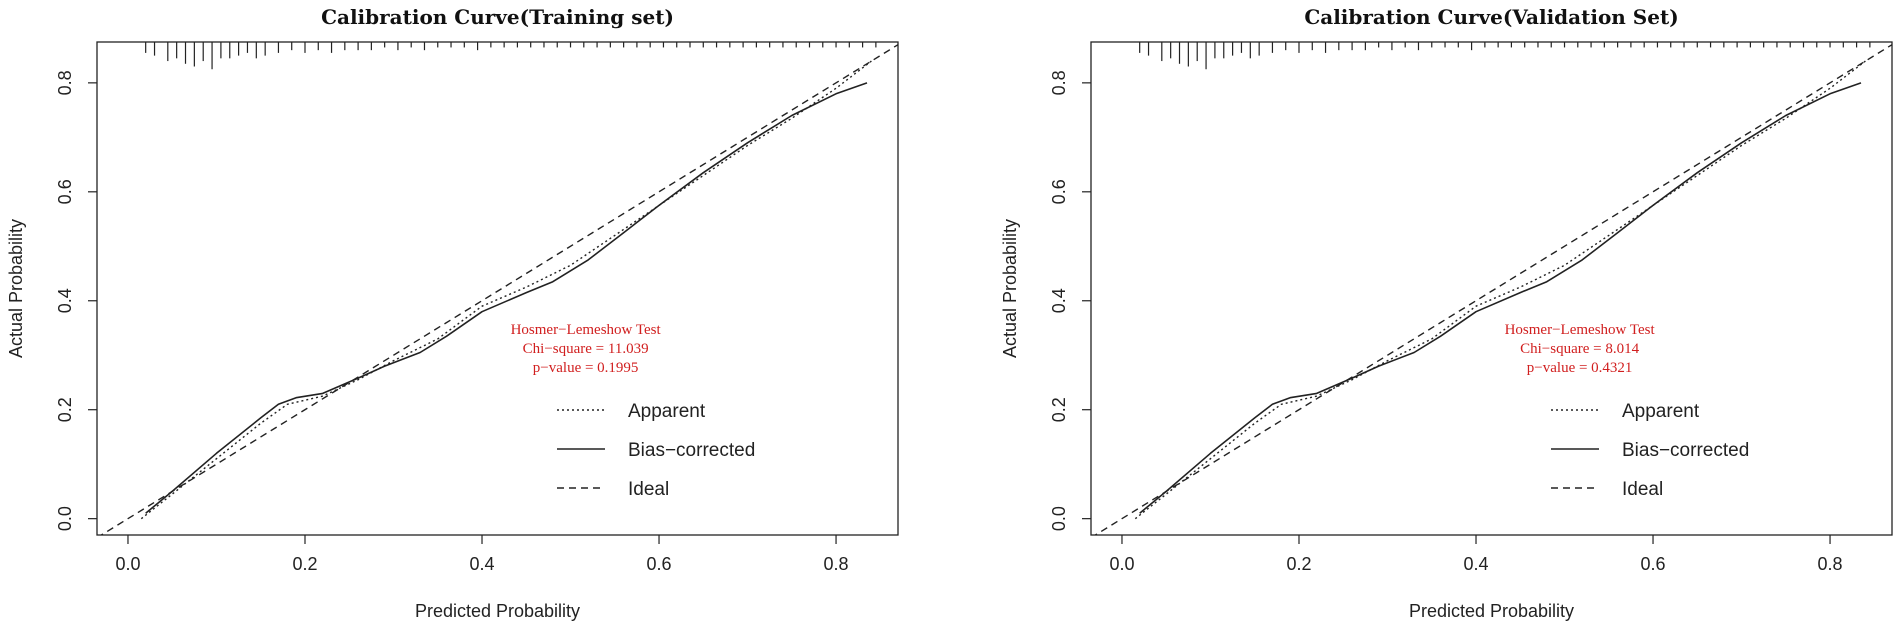 This screenshot has width=1902, height=635. Describe the element at coordinates (1579, 349) in the screenshot. I see `hl-chi-square: Chi−square = 8.014` at that location.